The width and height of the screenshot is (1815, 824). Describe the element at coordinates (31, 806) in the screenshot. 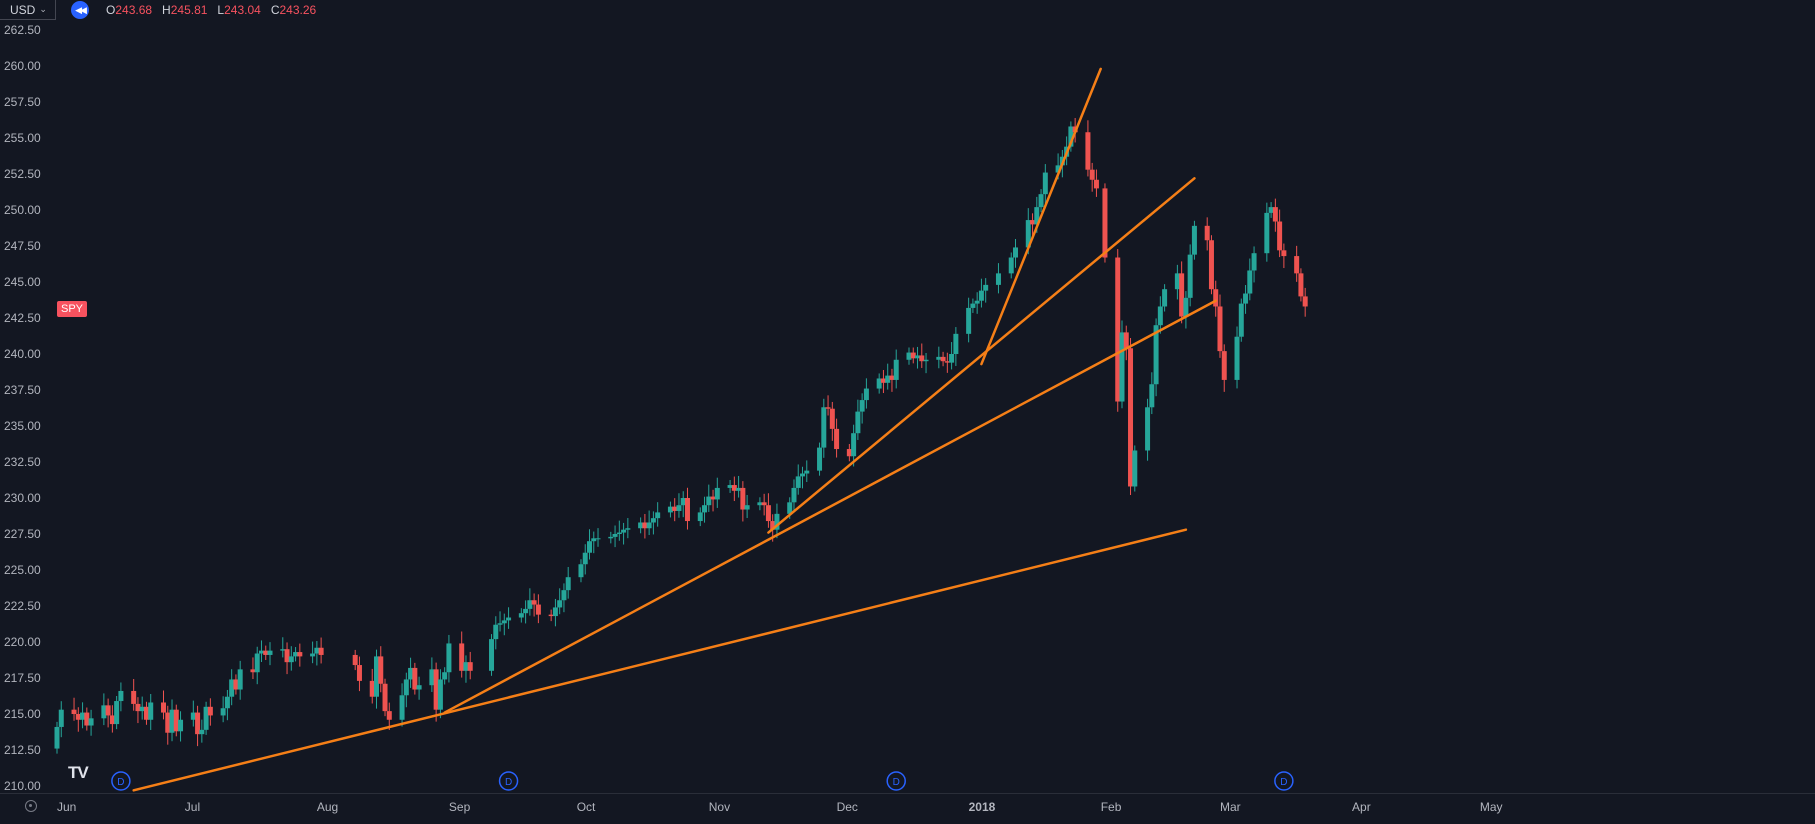

I see `settings-icon` at that location.